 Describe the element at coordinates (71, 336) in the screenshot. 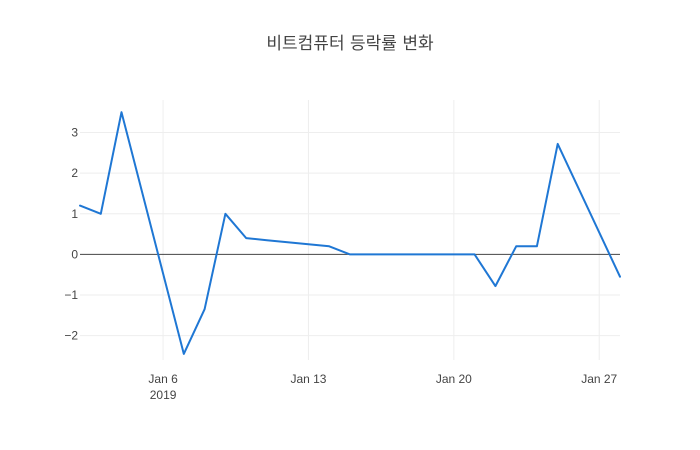

I see `y-tick-label: −2` at that location.